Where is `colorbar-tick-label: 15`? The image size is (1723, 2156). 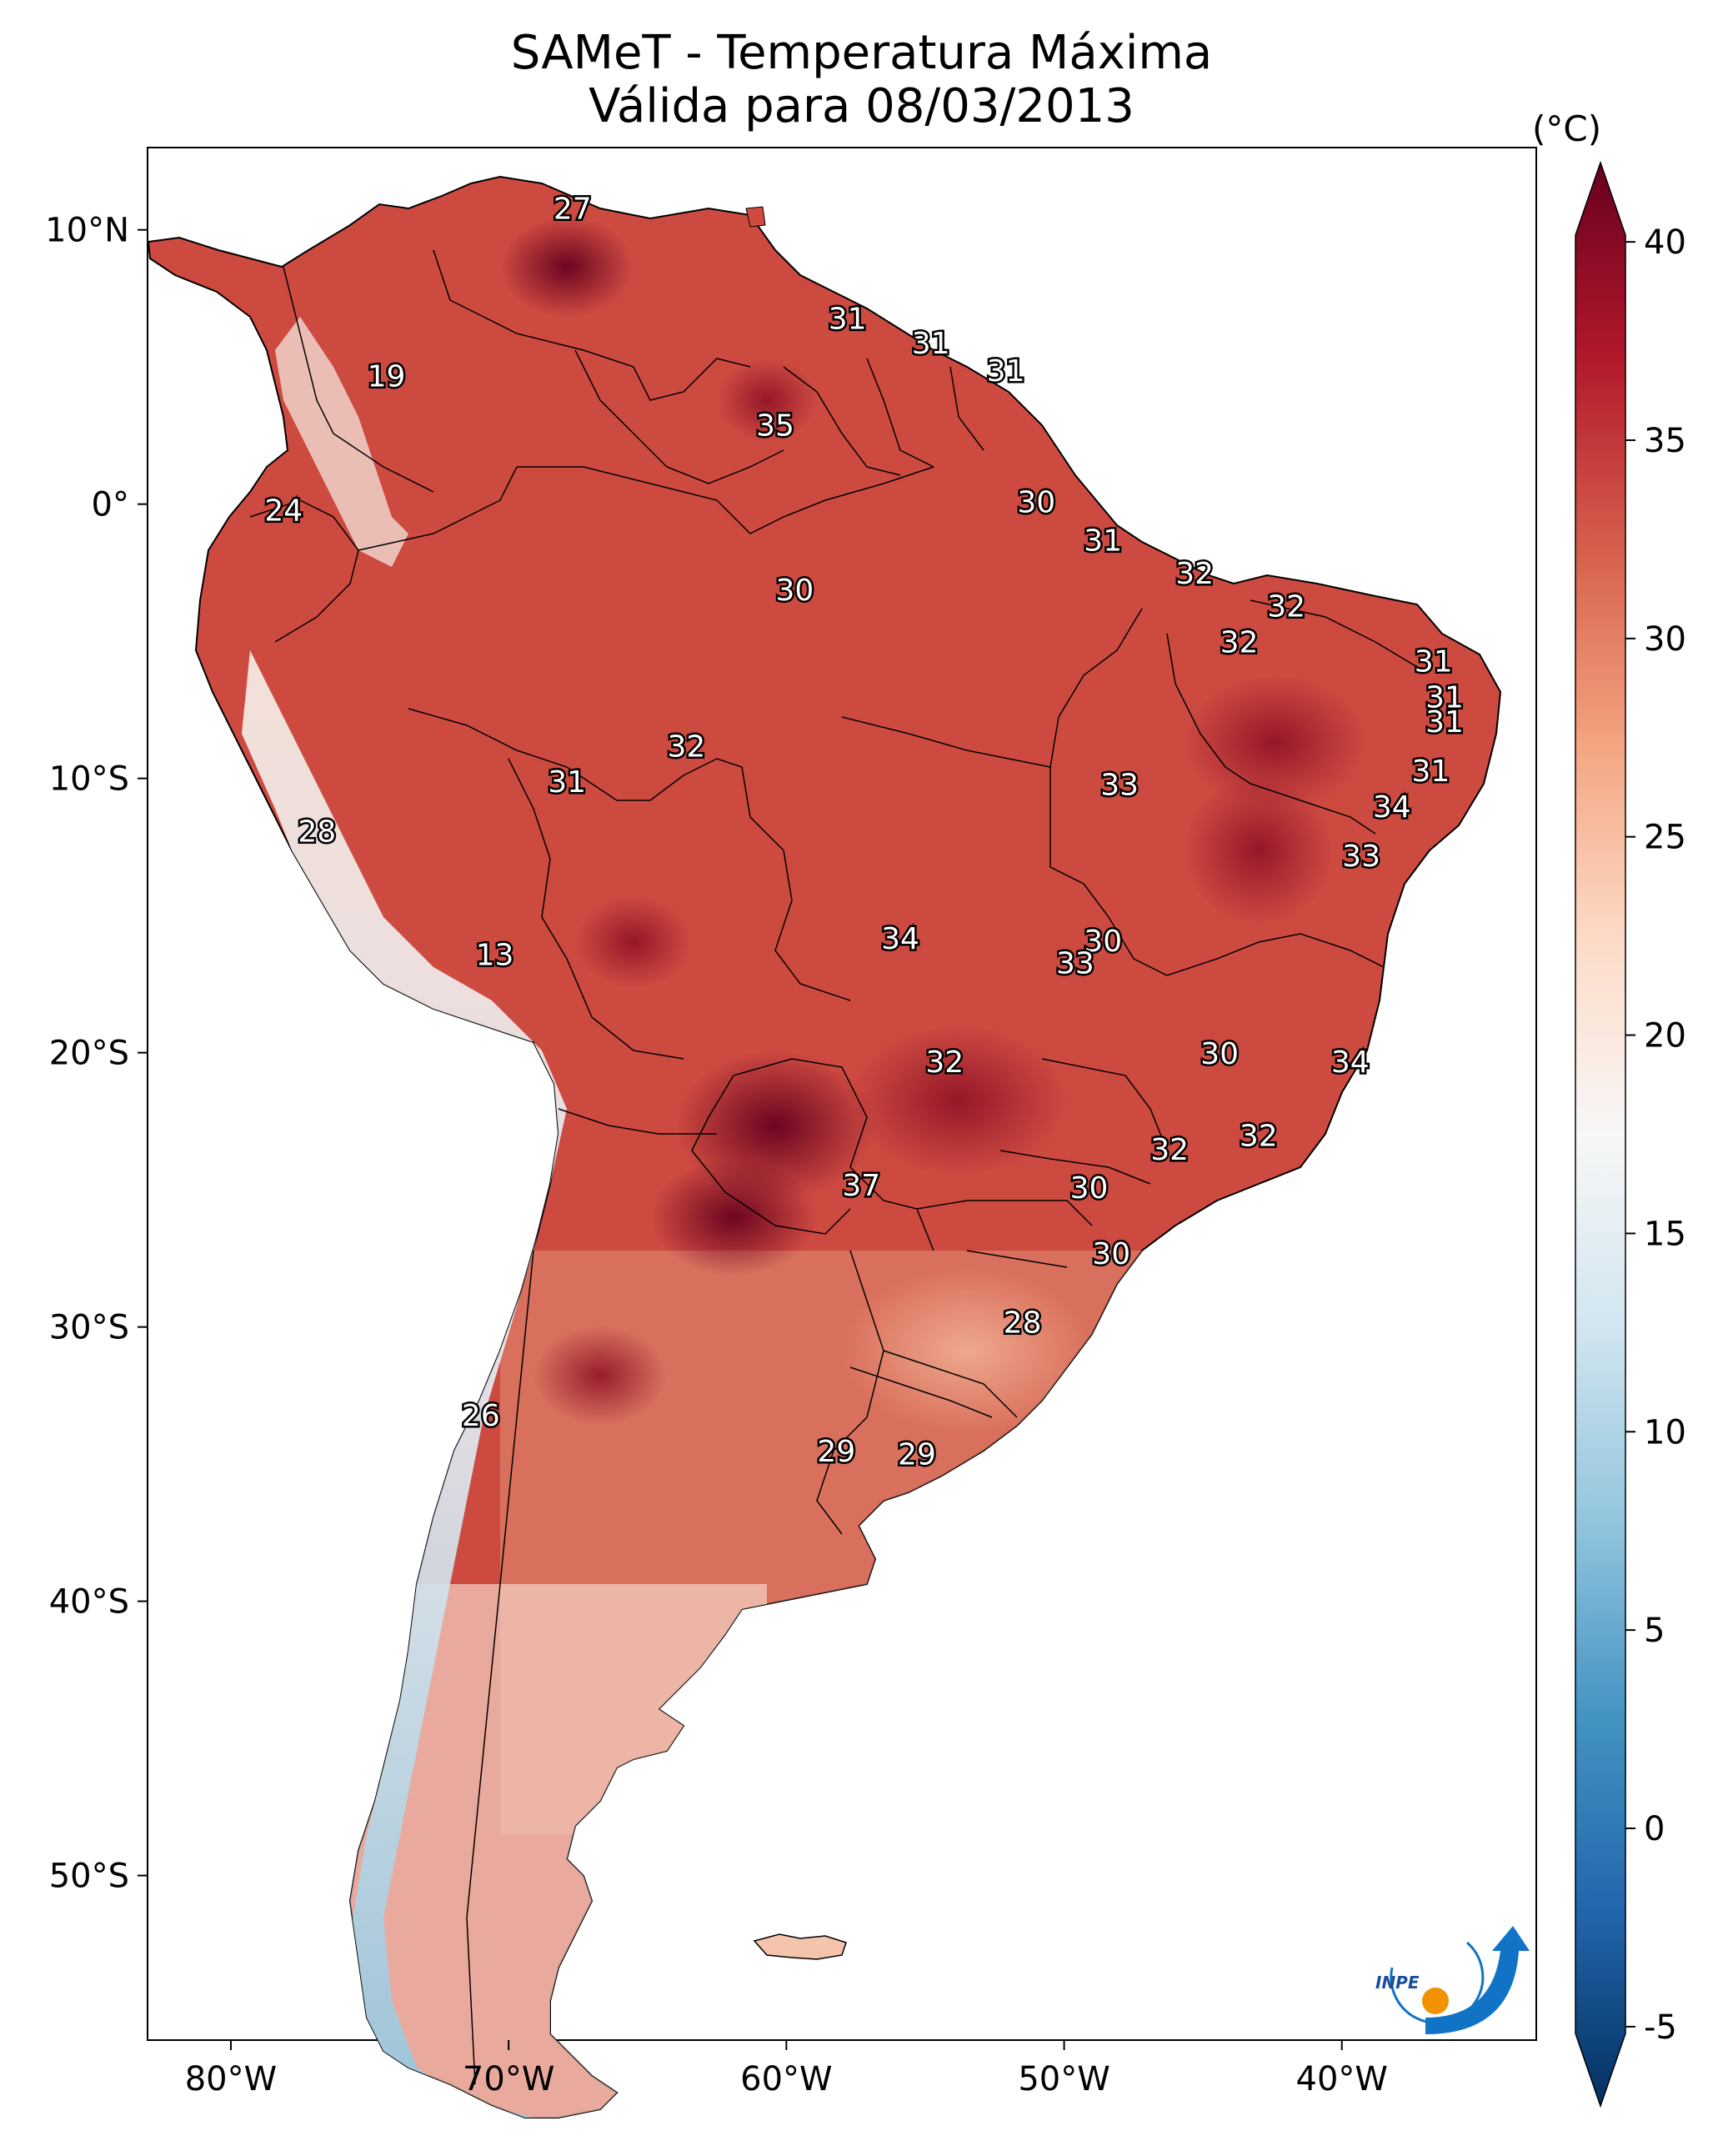 colorbar-tick-label: 15 is located at coordinates (1665, 1234).